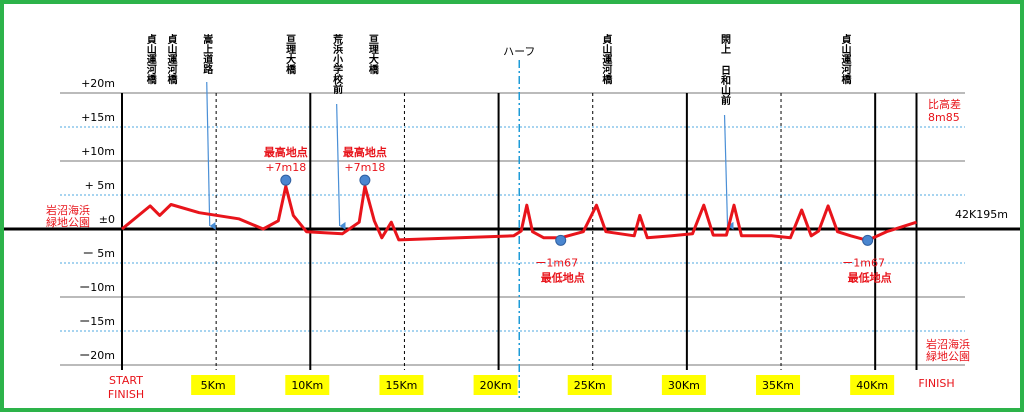 The height and width of the screenshot is (412, 1024). Describe the element at coordinates (68, 222) in the screenshot. I see `start-place: 緑地公園` at that location.